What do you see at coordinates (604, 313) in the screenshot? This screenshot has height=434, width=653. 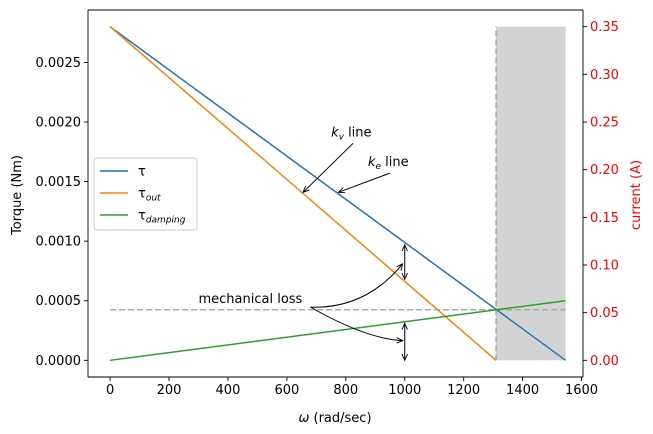 I see `y2-tick-label: 0.05` at bounding box center [604, 313].